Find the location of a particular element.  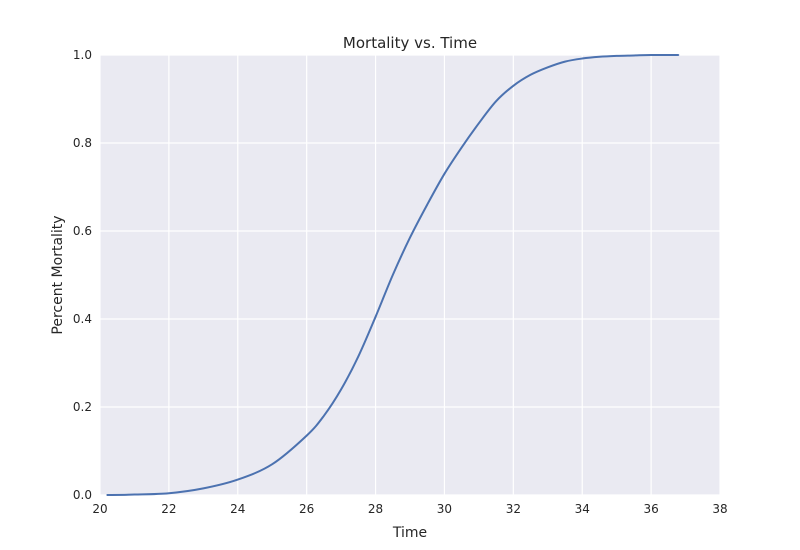

x-tick-label: 24 is located at coordinates (237, 509).